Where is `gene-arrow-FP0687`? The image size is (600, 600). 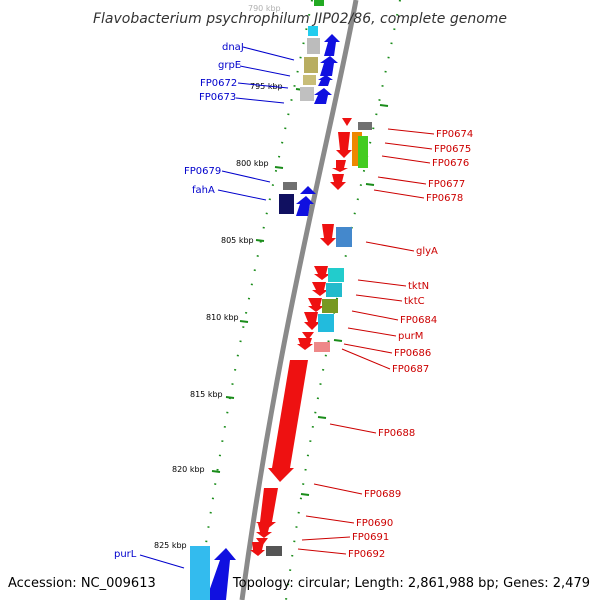 gene-arrow-FP0687 is located at coordinates (305, 344).